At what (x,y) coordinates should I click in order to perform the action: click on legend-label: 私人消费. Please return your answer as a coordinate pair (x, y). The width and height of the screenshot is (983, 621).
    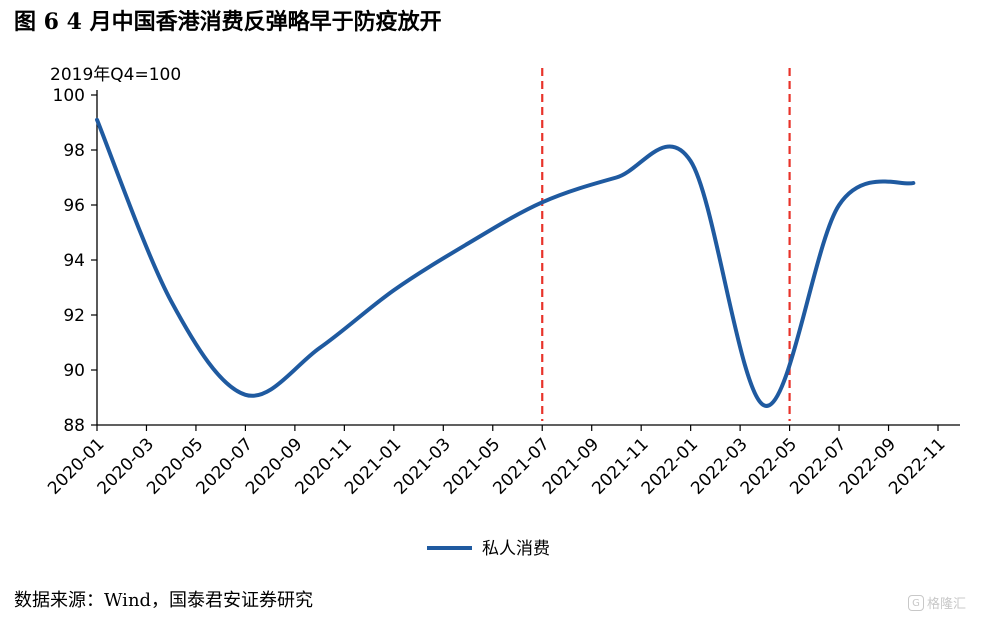
    Looking at the image, I should click on (516, 549).